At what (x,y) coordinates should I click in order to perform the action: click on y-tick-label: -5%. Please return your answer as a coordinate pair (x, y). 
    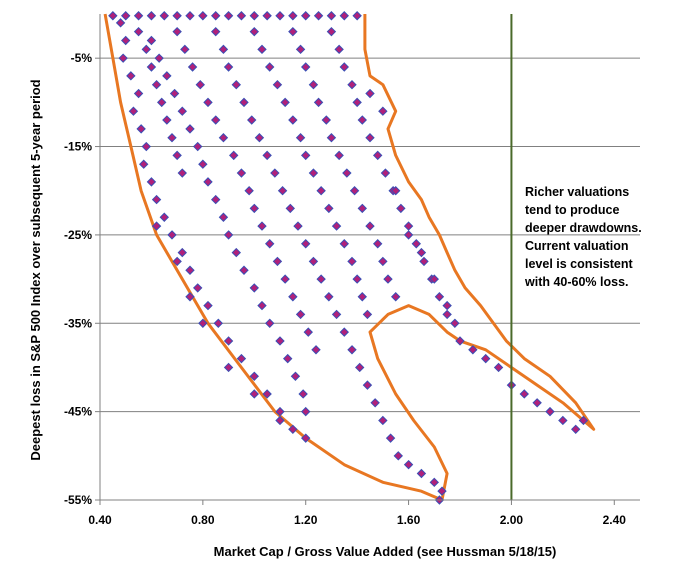
    Looking at the image, I should click on (82, 58).